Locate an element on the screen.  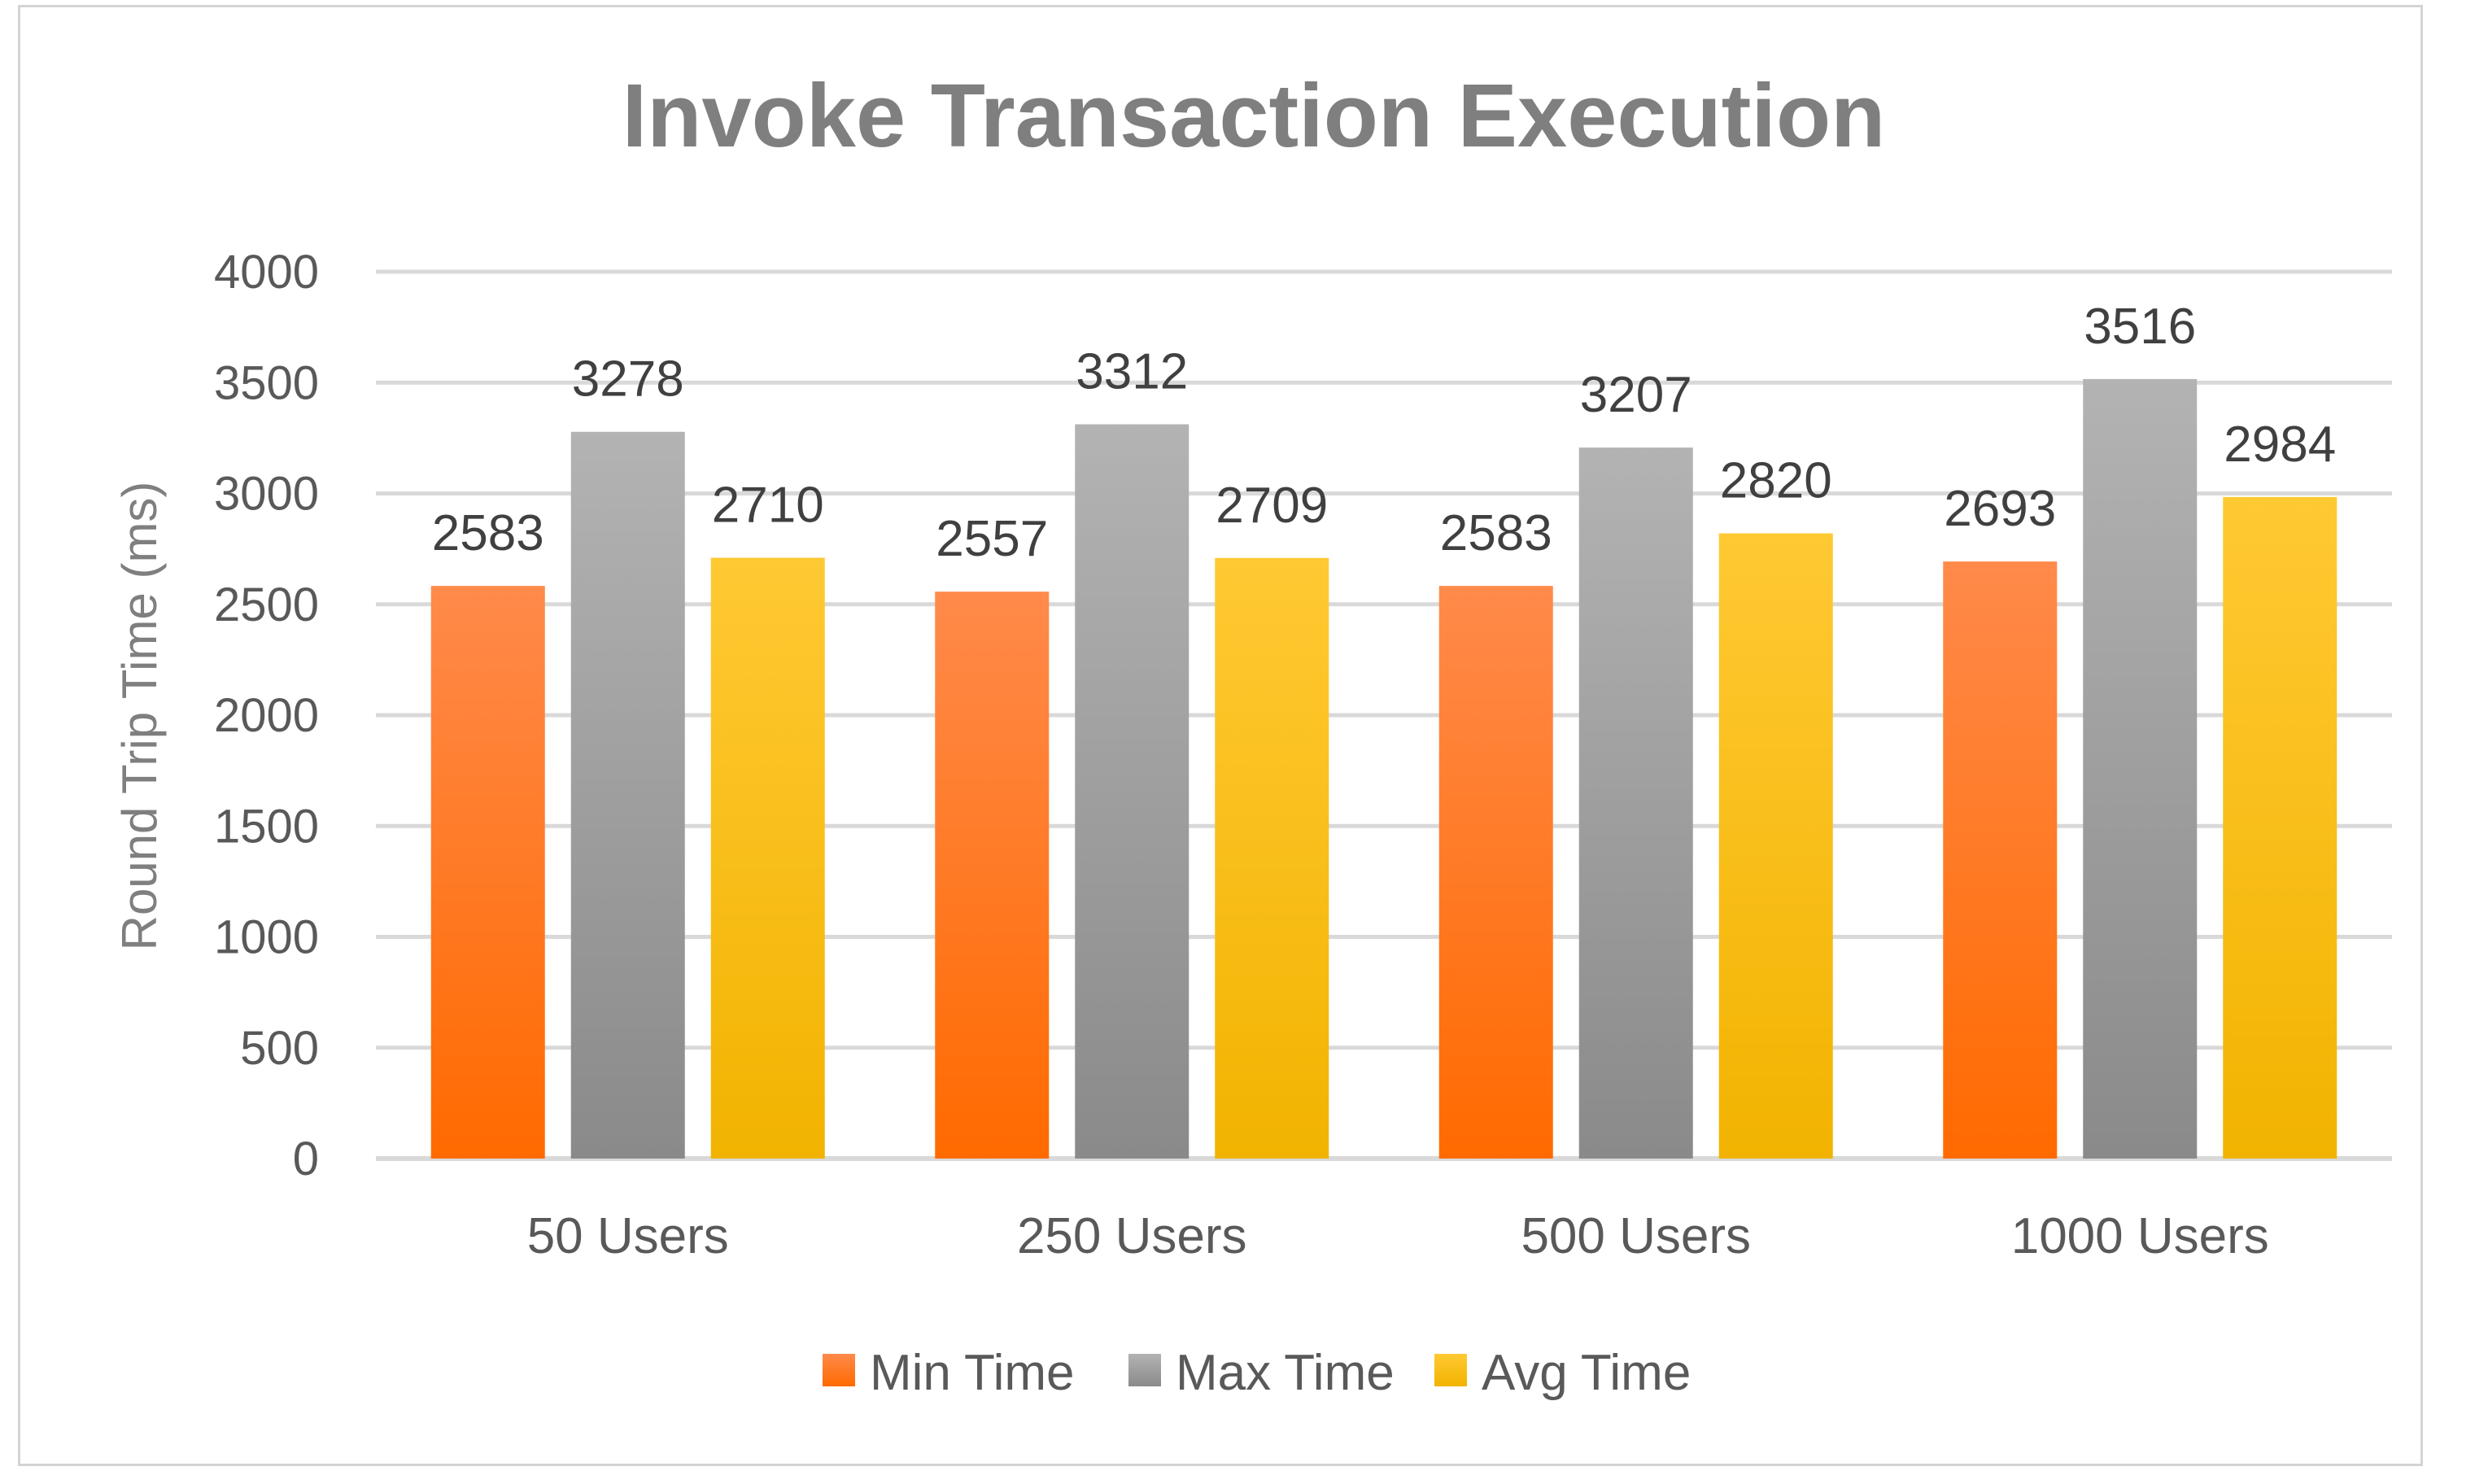
legend: Min Time Max Time Avg Time is located at coordinates (1257, 1373).